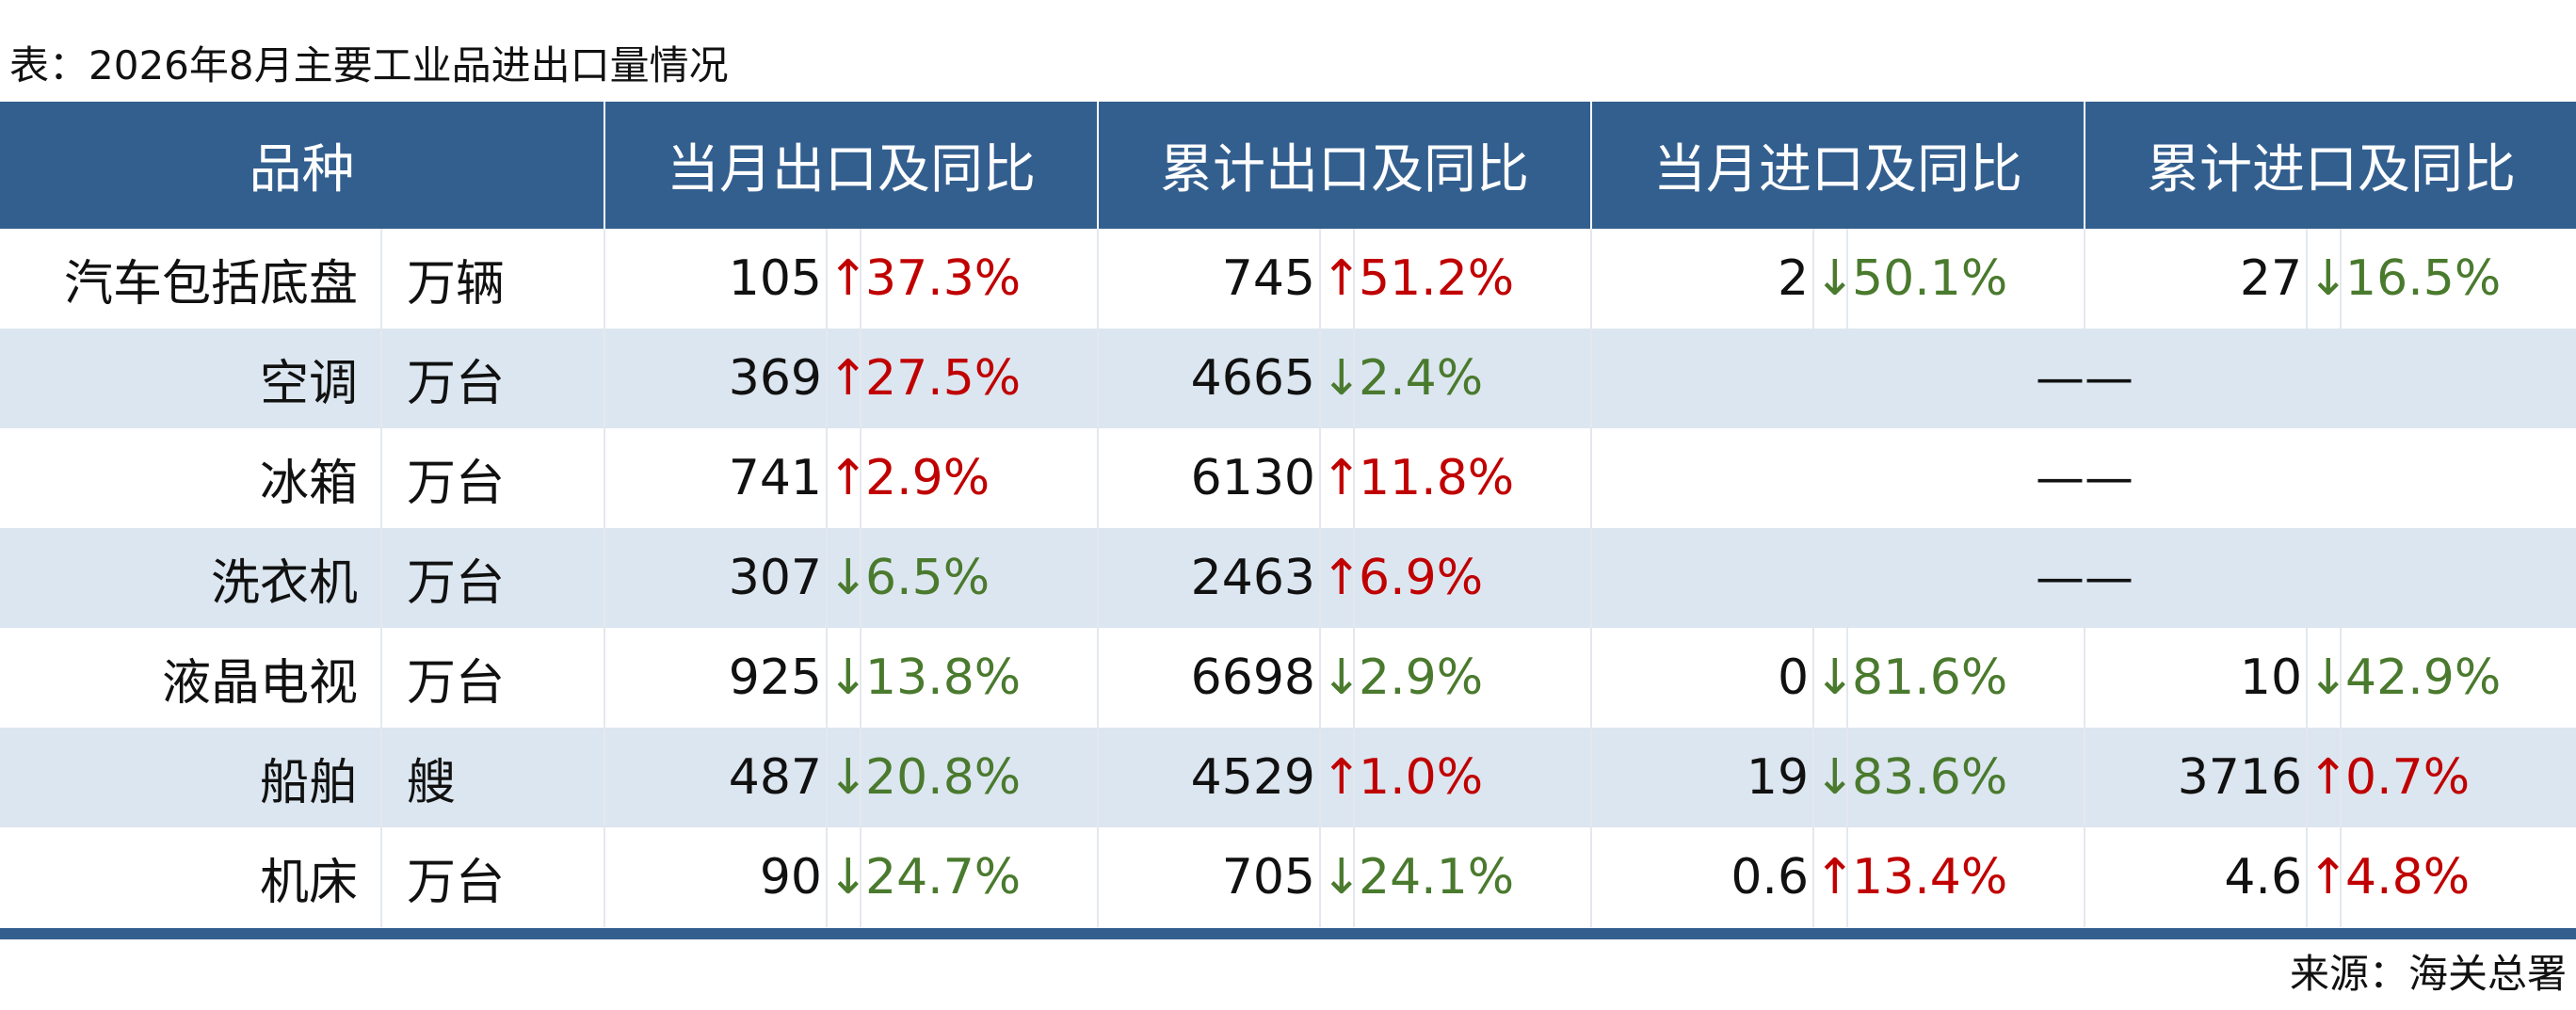  I want to click on volume: 369, so click(715, 378).